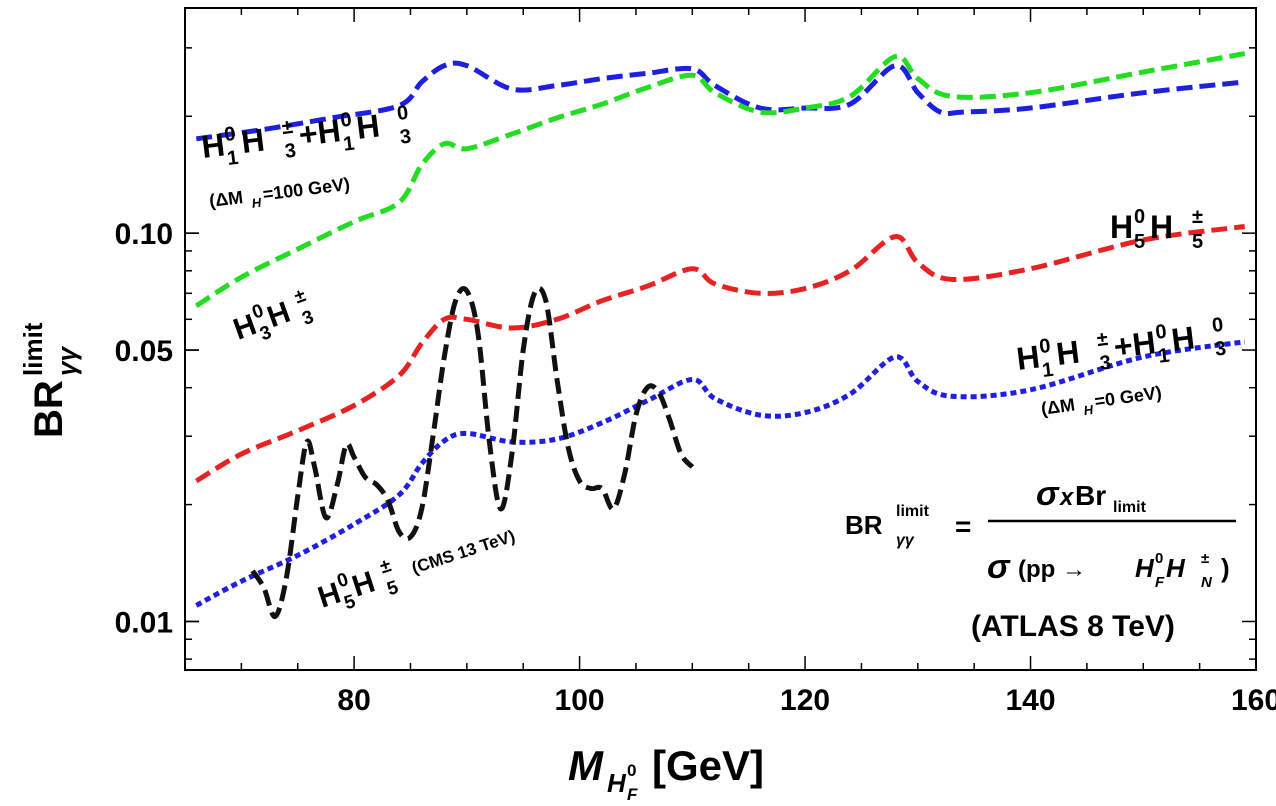  I want to click on label-blue-lower-note: (ΔM H =0 GeV), so click(1101, 400).